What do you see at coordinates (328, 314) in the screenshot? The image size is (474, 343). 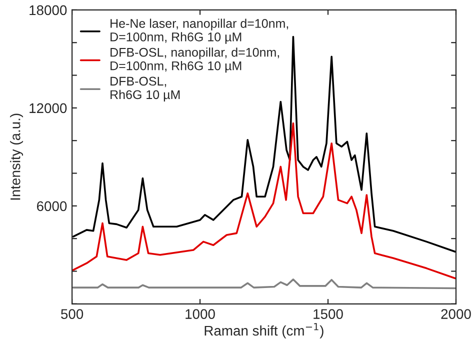 I see `x-tick-label: 1500` at bounding box center [328, 314].